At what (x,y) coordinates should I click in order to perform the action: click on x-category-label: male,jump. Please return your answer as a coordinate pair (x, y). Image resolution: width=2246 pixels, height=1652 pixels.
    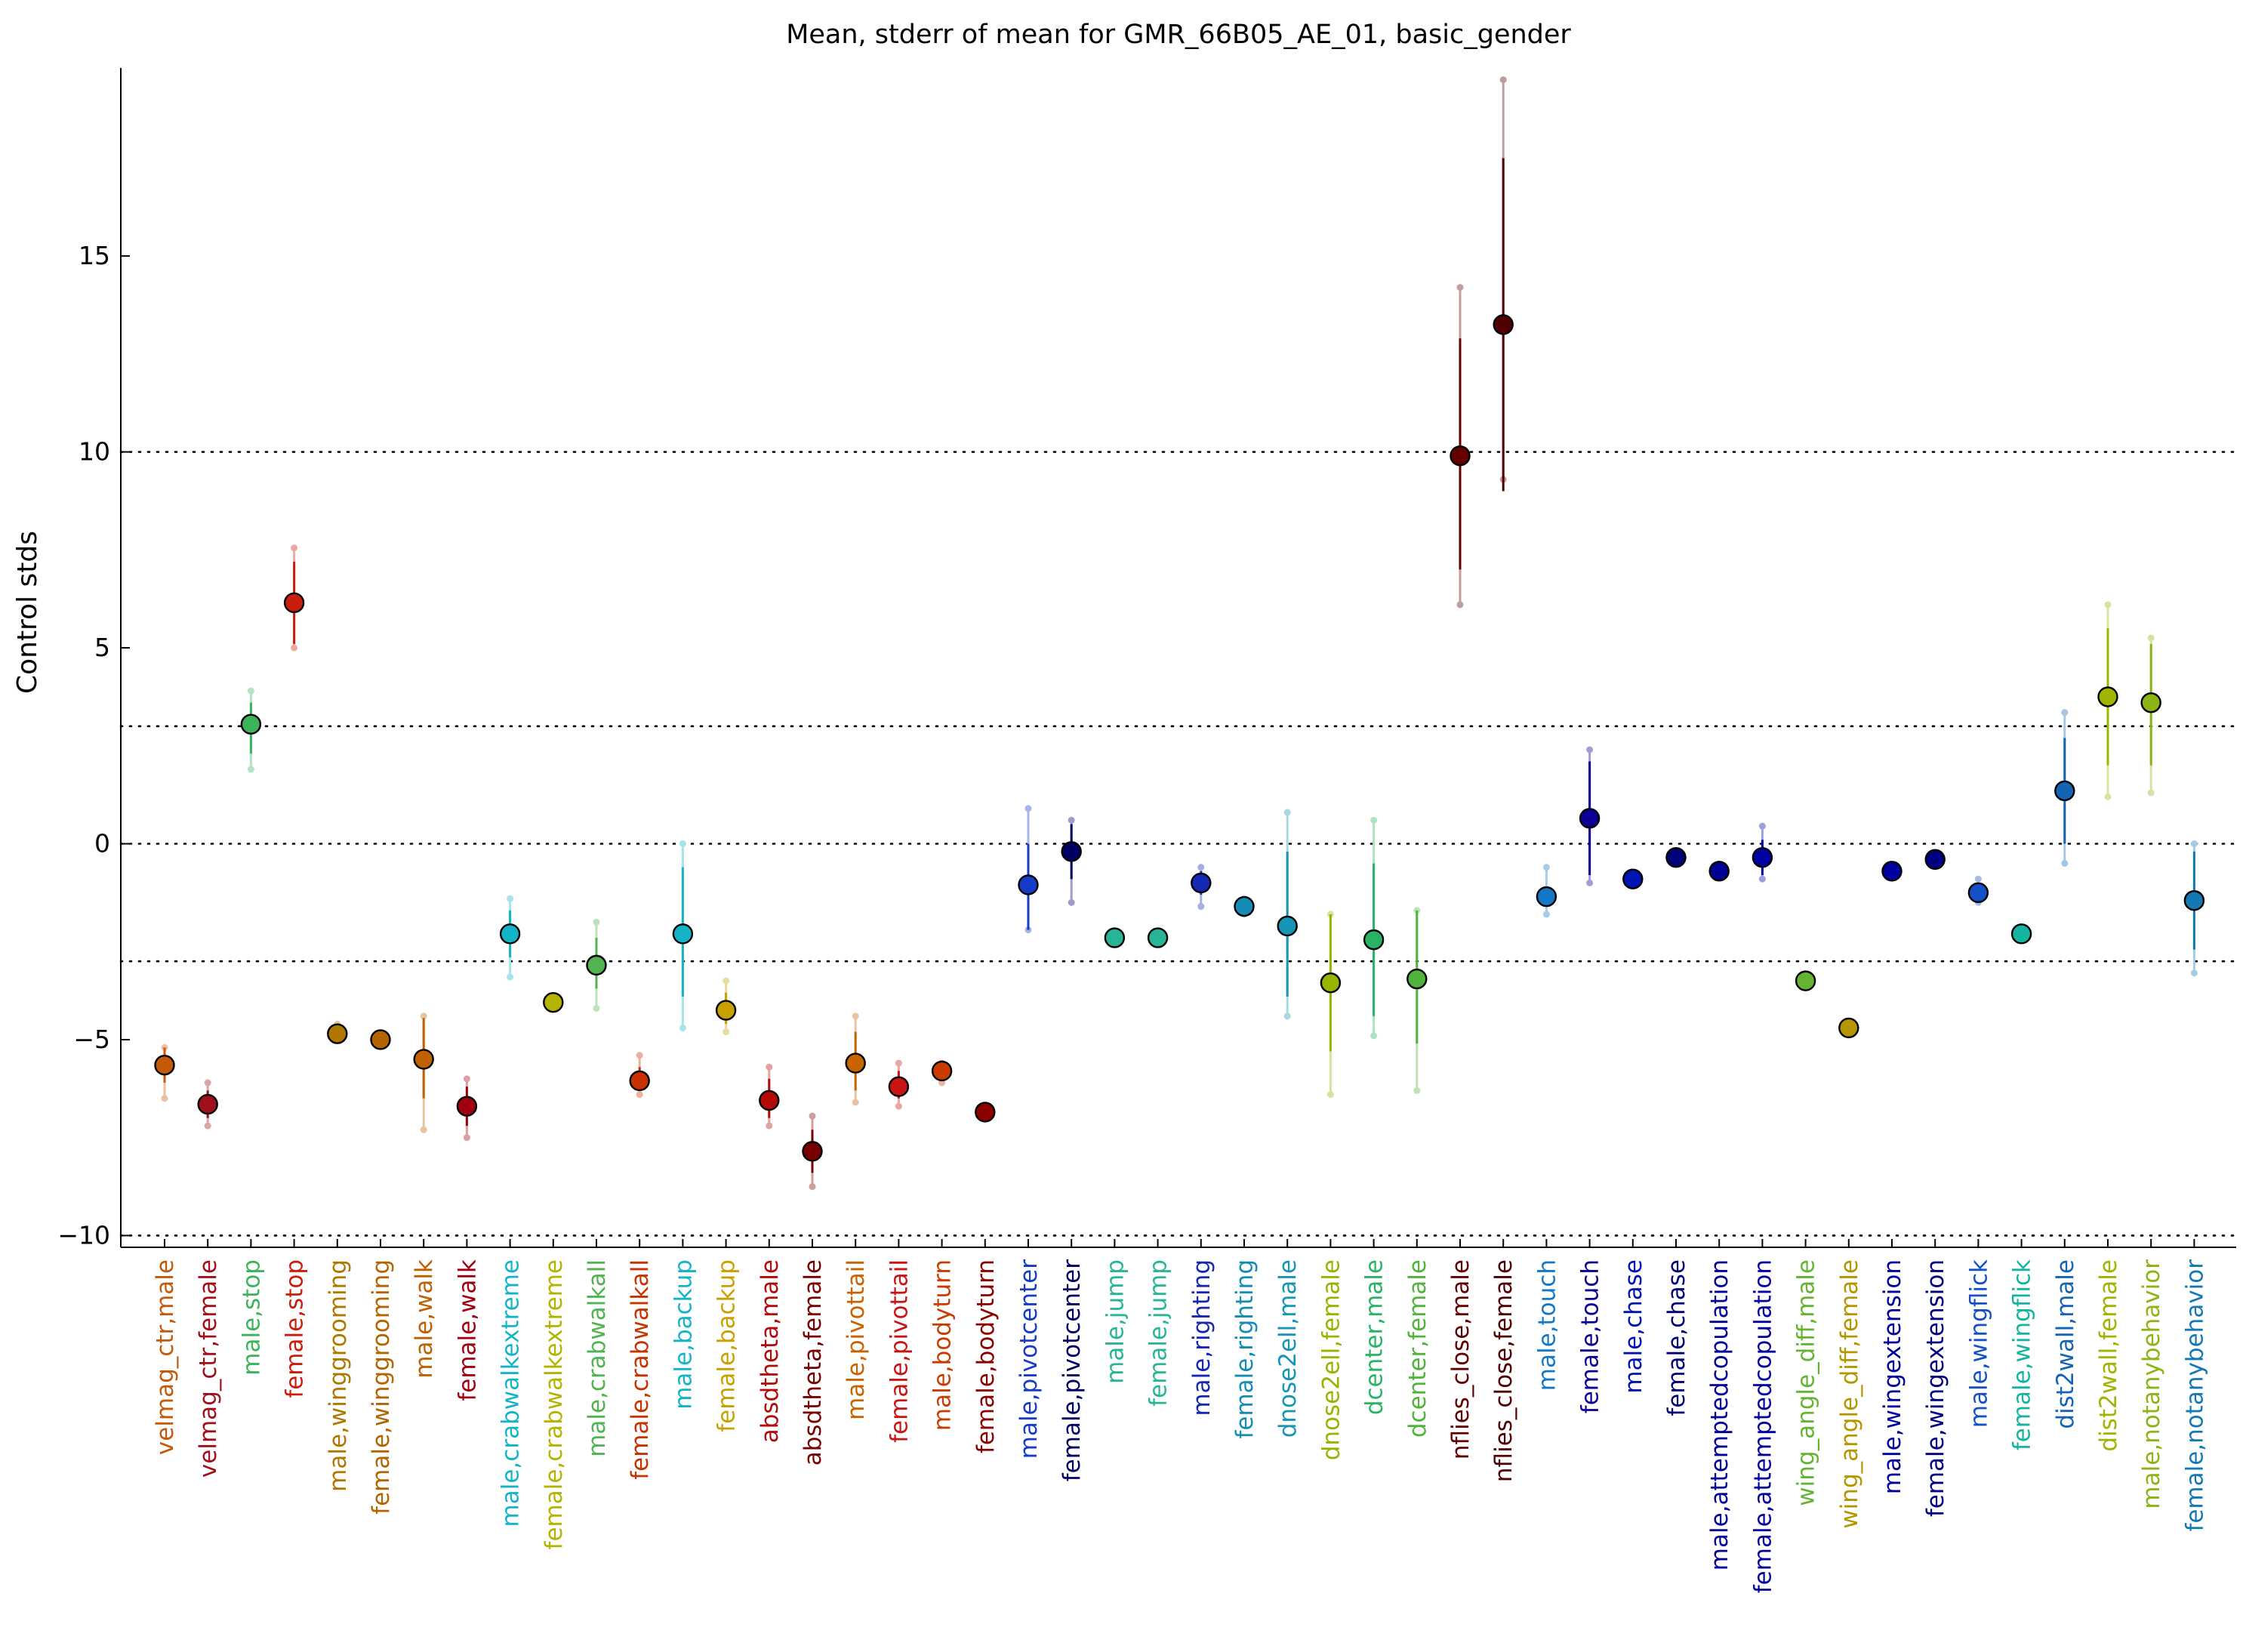
    Looking at the image, I should click on (1115, 1322).